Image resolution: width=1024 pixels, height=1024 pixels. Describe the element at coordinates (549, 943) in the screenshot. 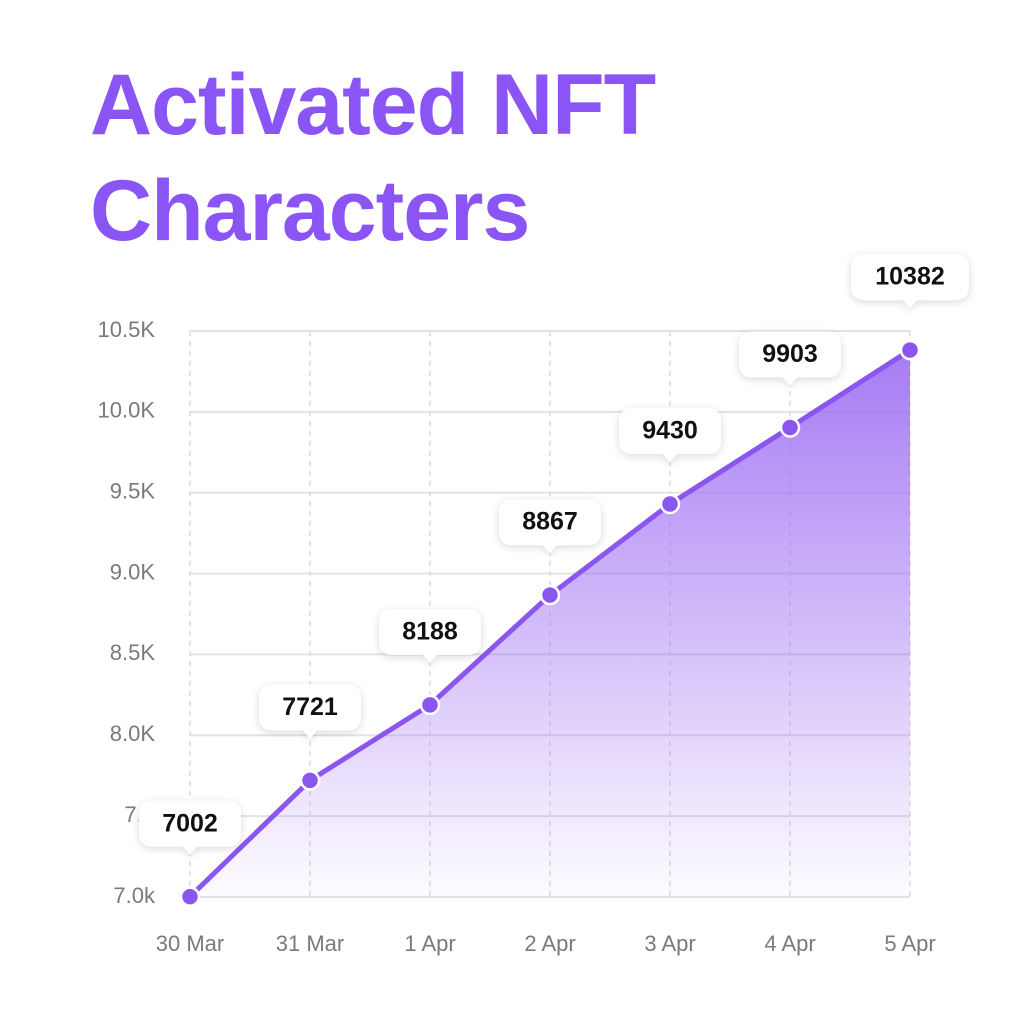

I see `x-tick-label: 2 Apr` at that location.